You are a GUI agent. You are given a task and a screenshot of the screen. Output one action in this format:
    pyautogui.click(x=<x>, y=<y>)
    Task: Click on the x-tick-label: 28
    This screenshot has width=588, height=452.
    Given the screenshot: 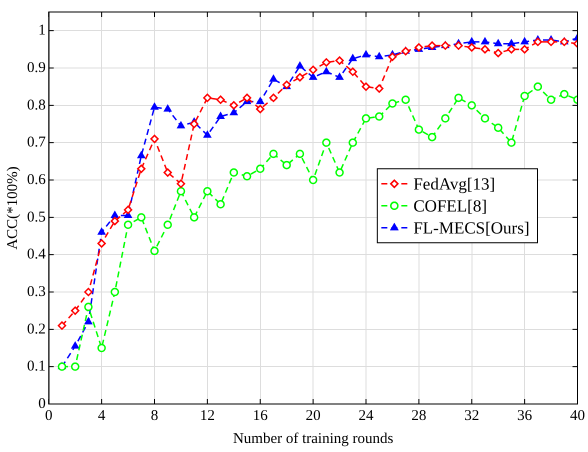 What is the action you would take?
    pyautogui.click(x=418, y=416)
    